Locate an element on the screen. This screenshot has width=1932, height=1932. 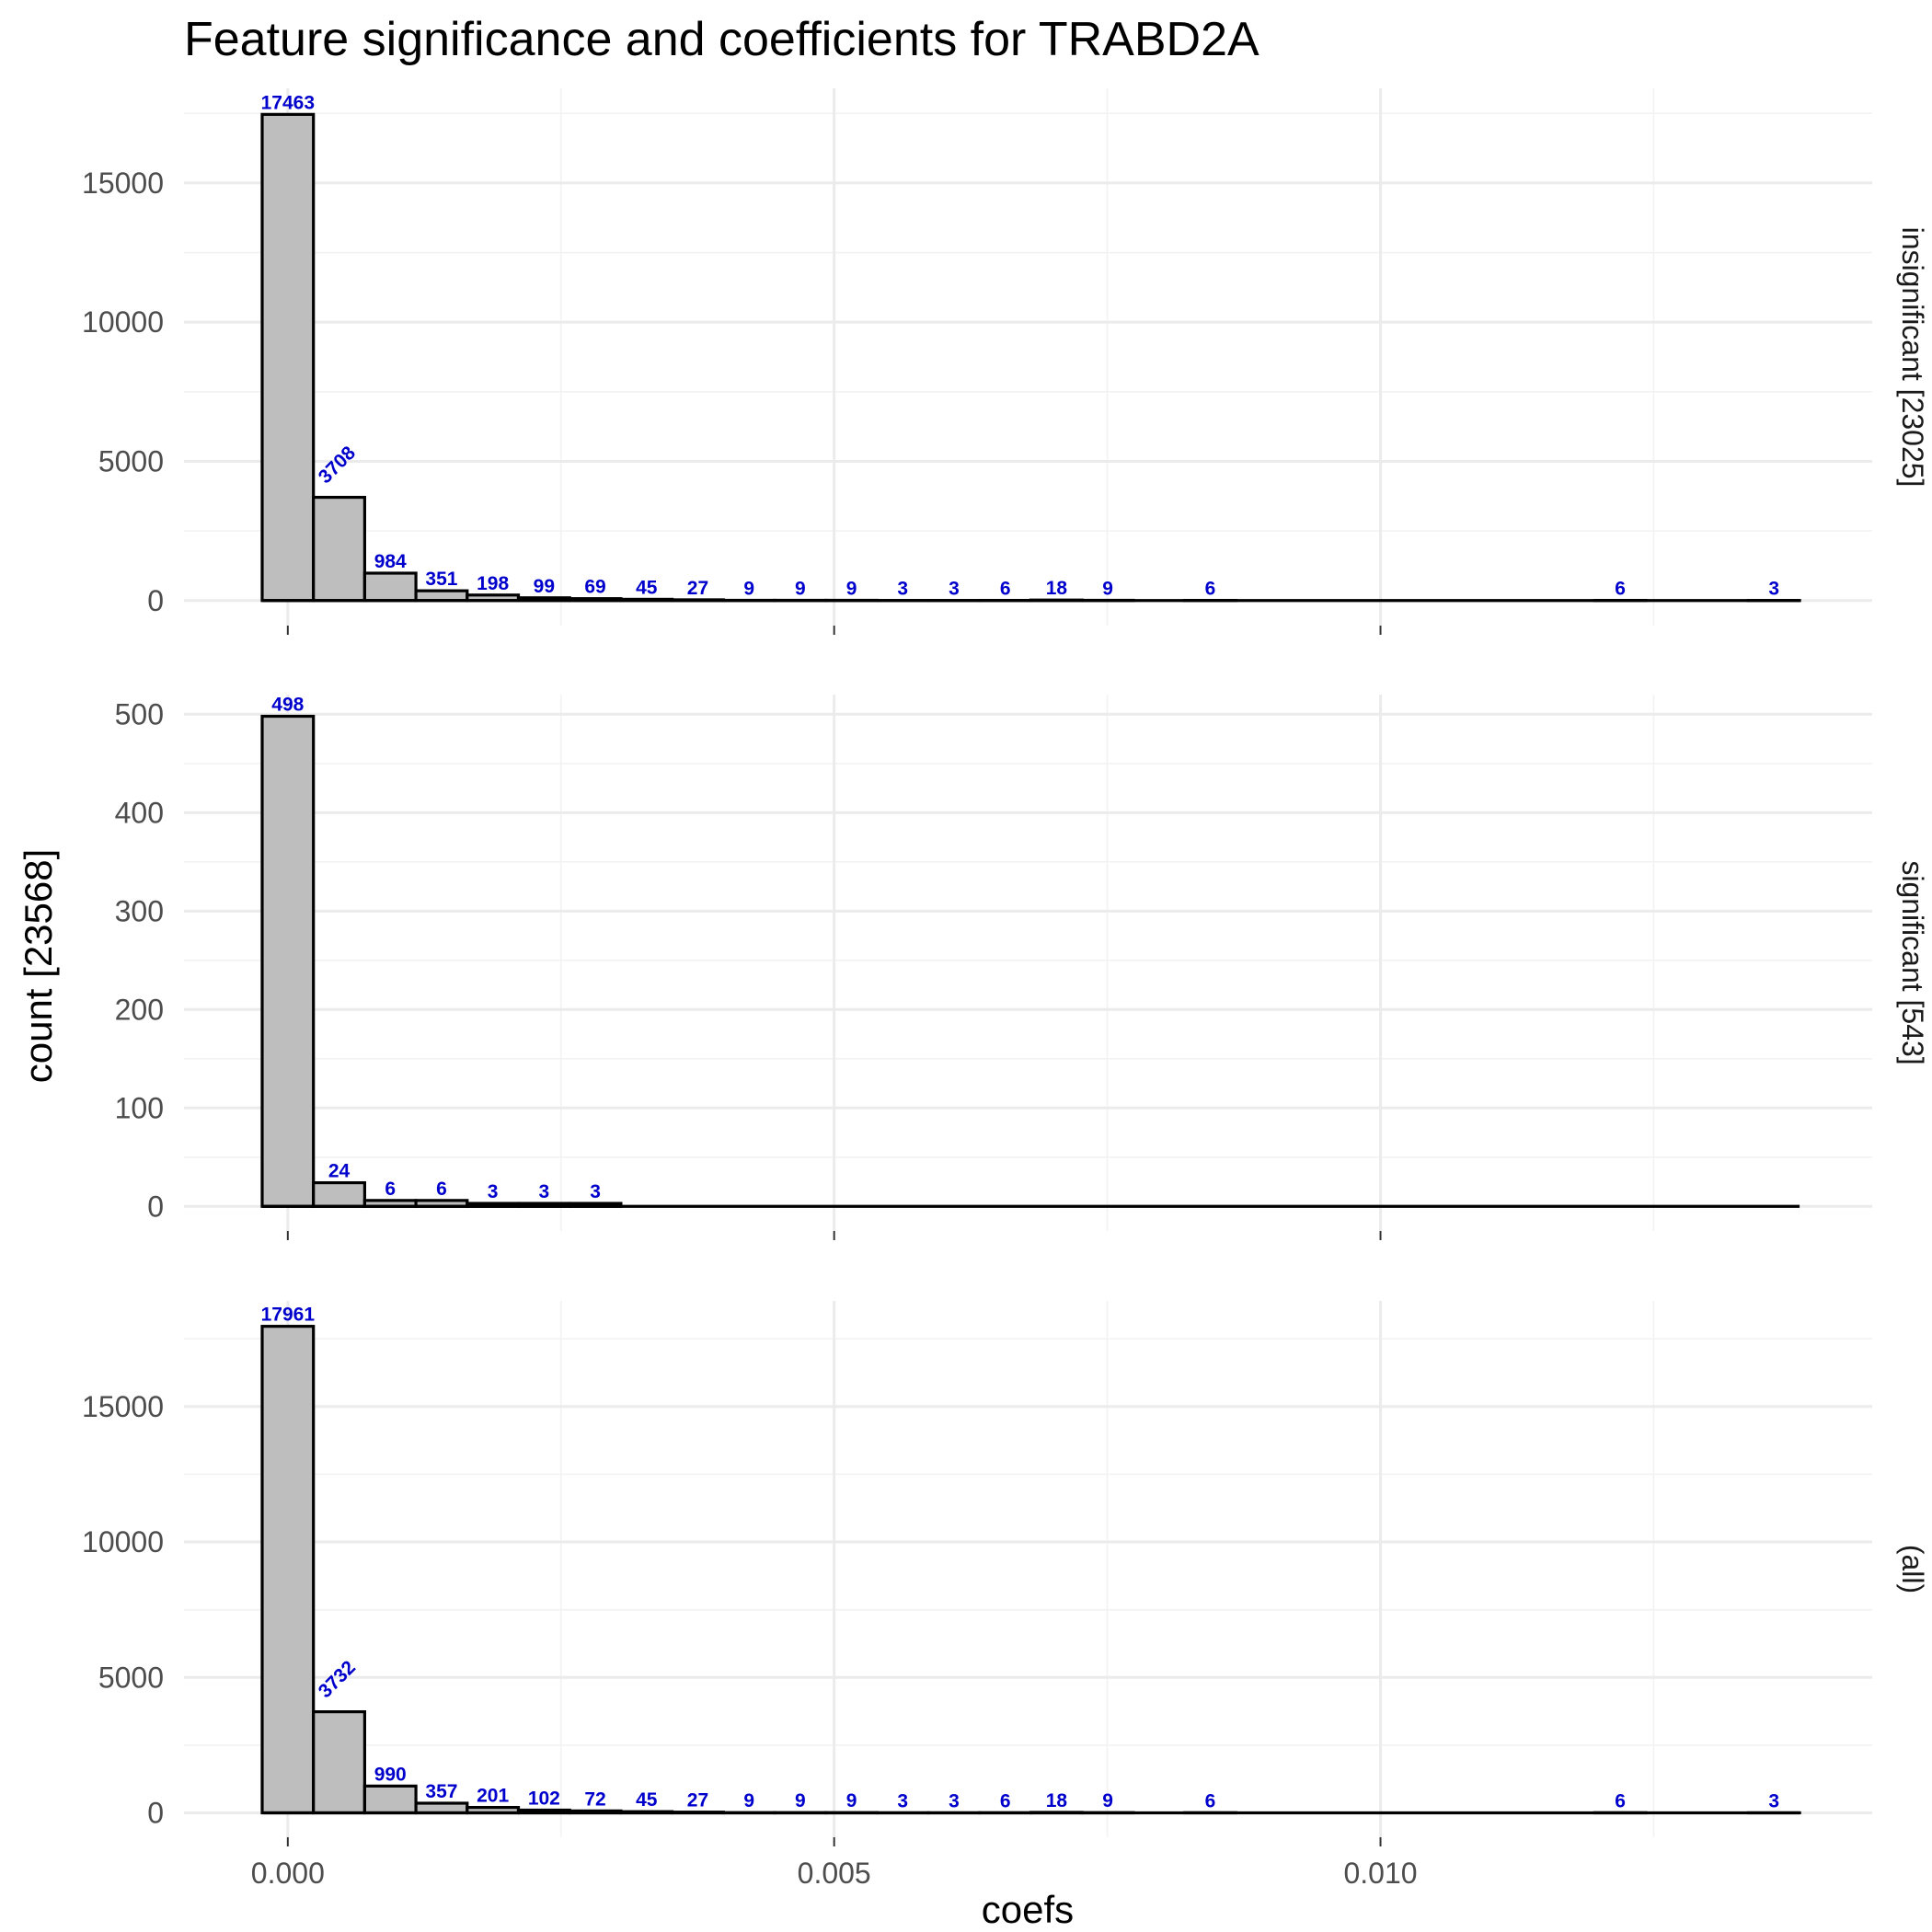
data-label: 498 is located at coordinates (287, 705).